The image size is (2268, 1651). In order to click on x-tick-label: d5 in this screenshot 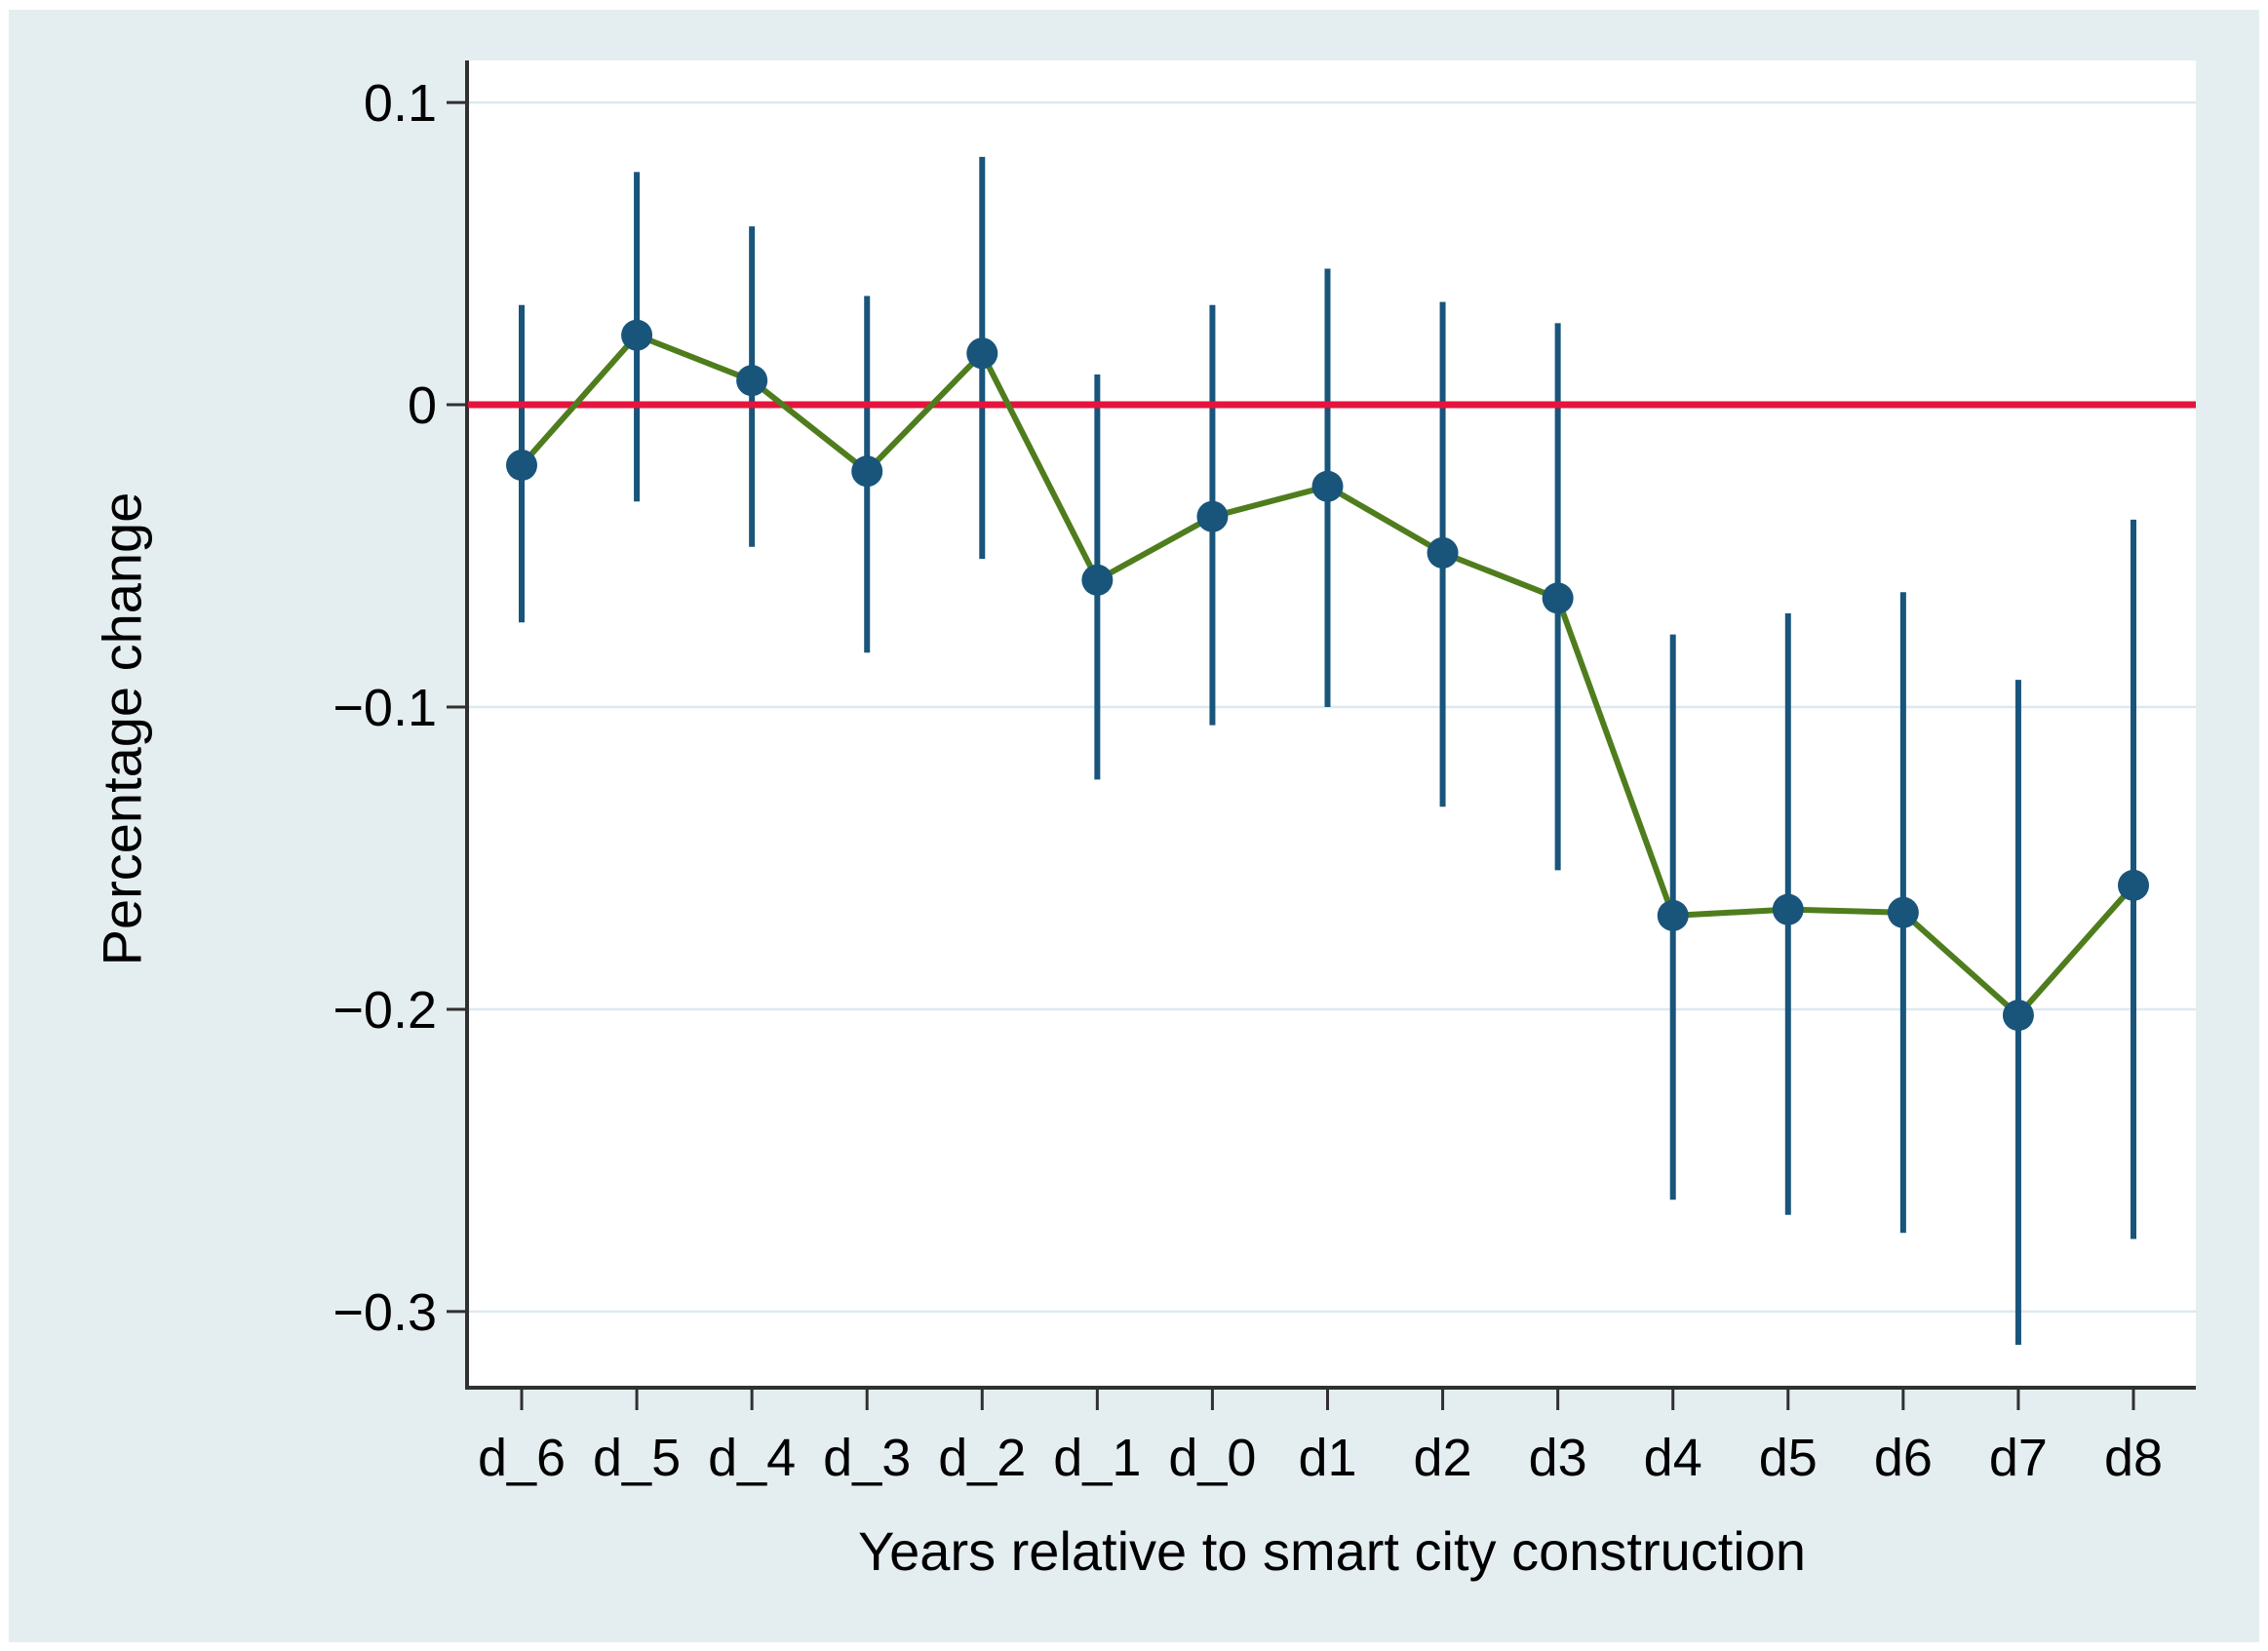, I will do `click(1789, 1458)`.